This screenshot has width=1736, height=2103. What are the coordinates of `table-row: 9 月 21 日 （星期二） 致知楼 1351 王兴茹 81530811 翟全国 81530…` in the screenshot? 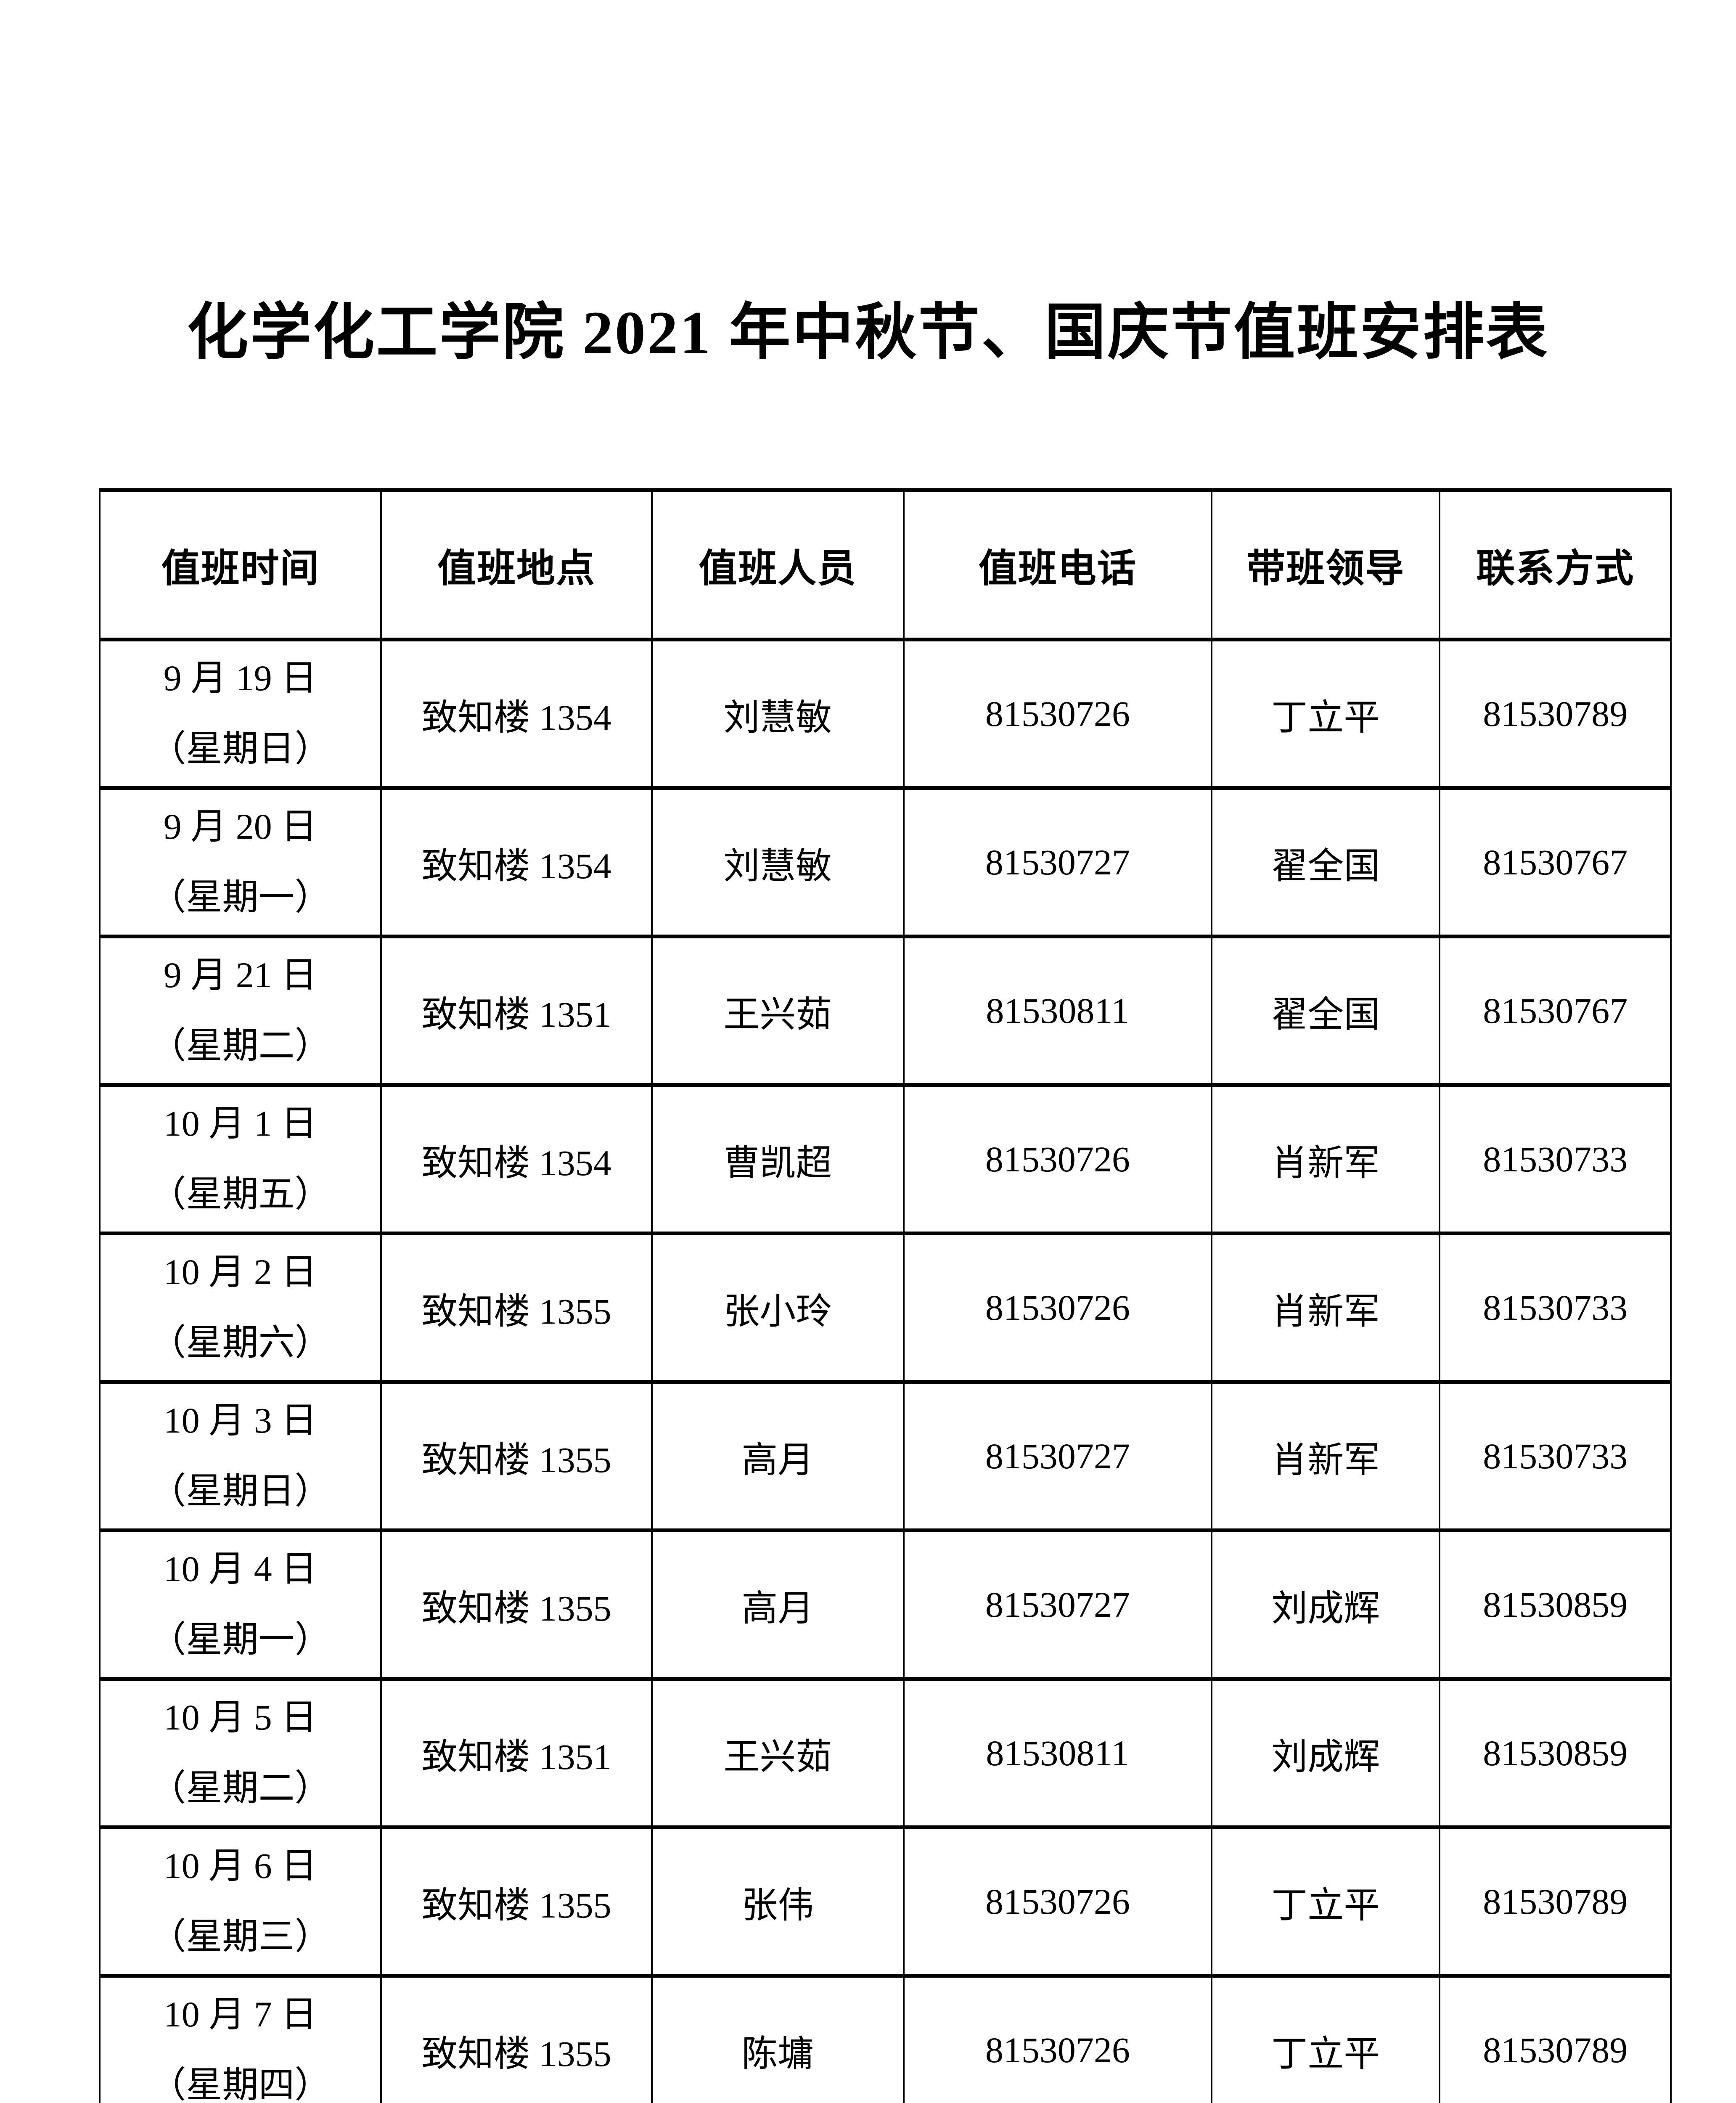 It's located at (885, 1011).